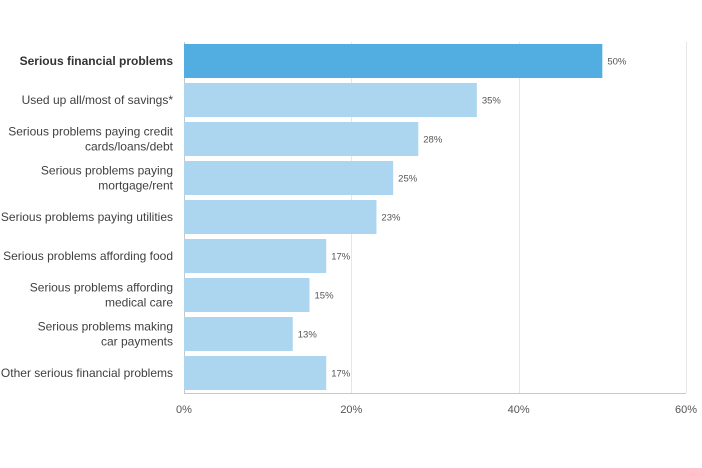  I want to click on x-tick-label: 20%, so click(351, 410).